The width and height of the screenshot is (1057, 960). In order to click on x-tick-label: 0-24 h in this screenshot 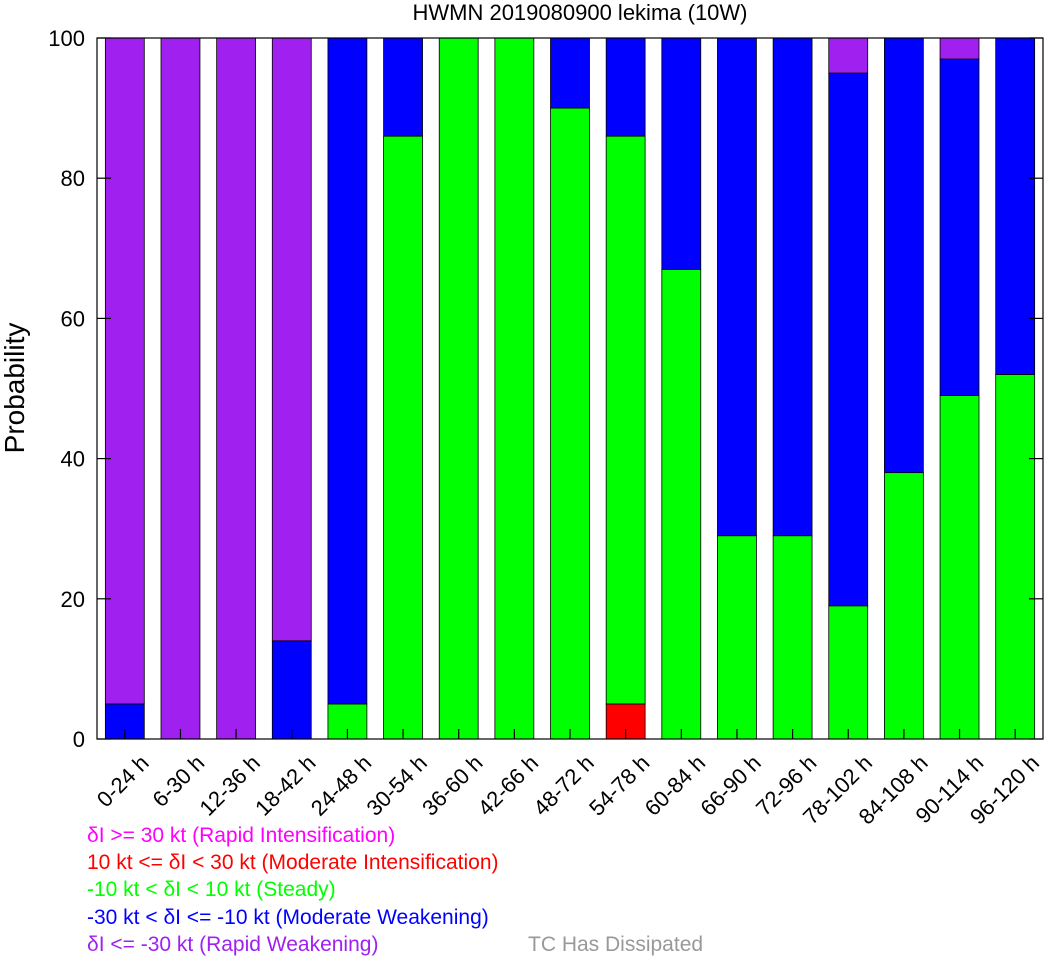, I will do `click(123, 781)`.